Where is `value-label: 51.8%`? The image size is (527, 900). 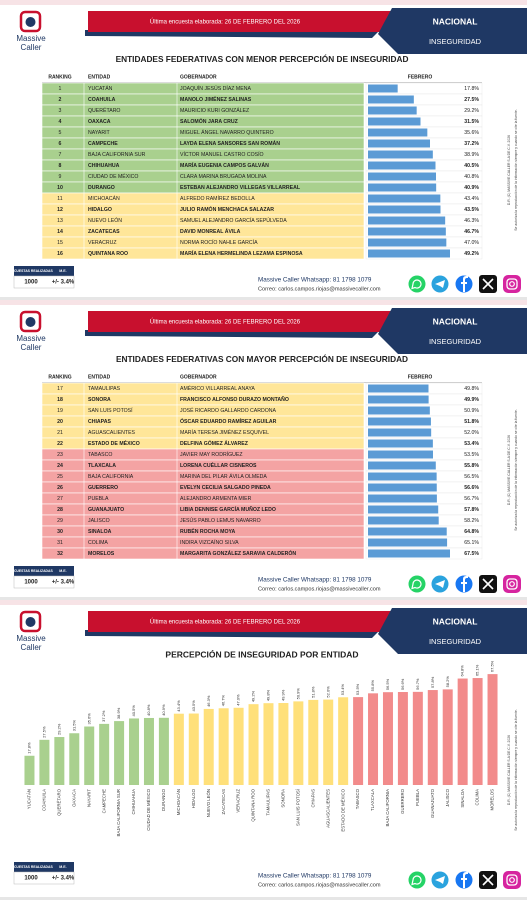
value-label: 51.8% is located at coordinates (471, 422).